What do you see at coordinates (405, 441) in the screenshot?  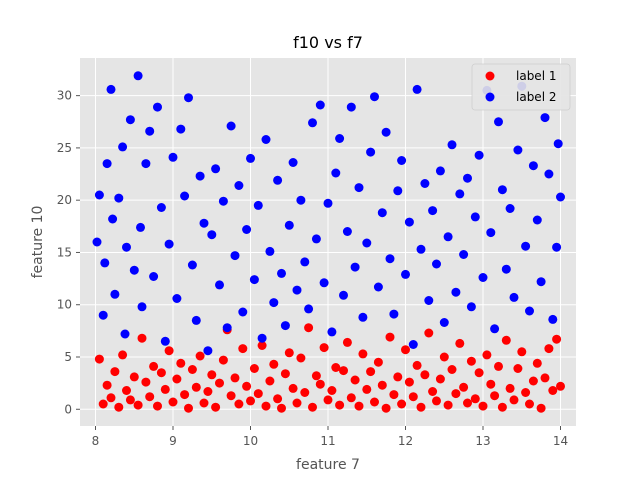 I see `x-tick-label: 12` at bounding box center [405, 441].